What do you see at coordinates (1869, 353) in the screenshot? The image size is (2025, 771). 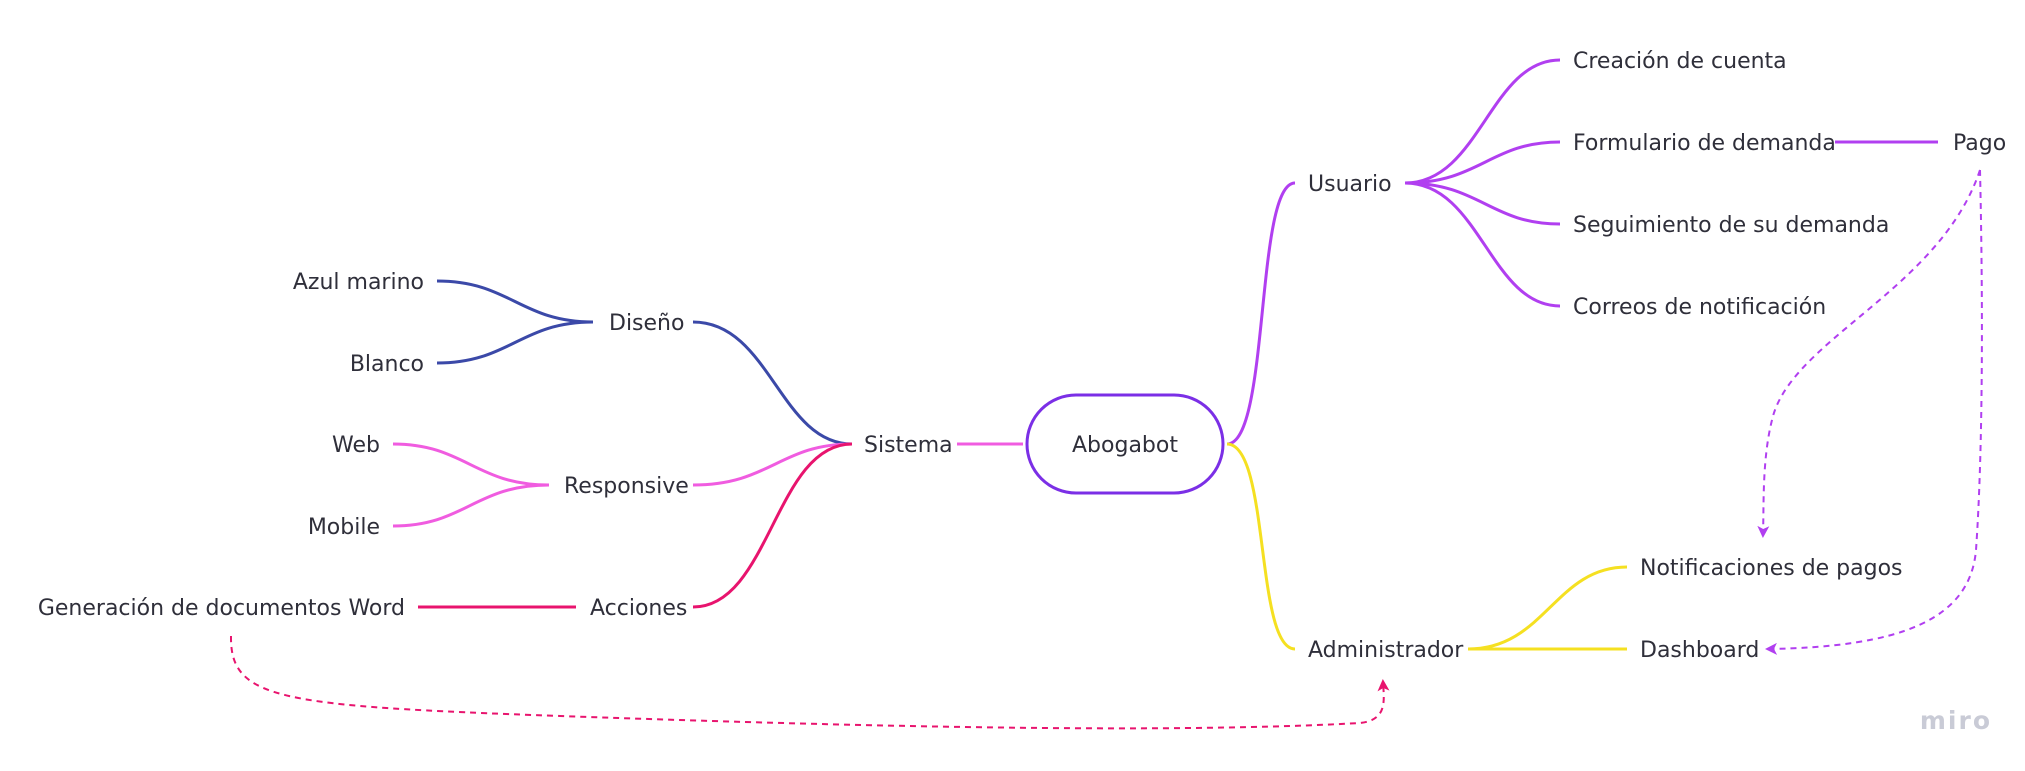 I see `dashed-link-pago-notificaciones` at bounding box center [1869, 353].